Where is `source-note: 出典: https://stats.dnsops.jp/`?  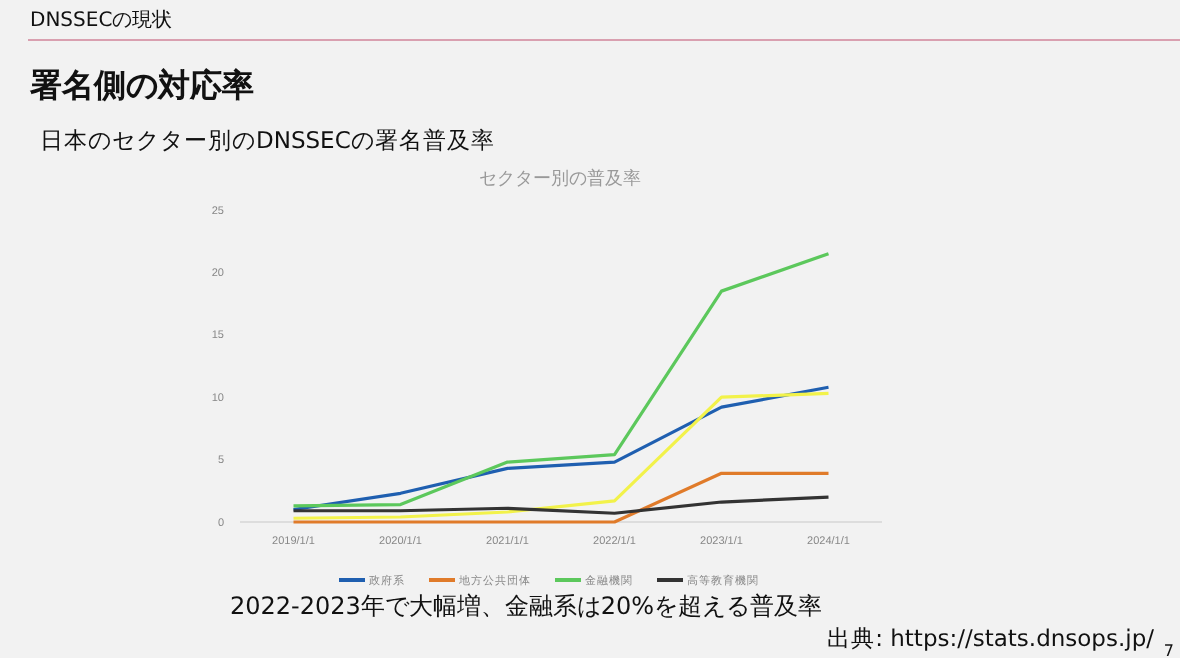
source-note: 出典: https://stats.dnsops.jp/ is located at coordinates (991, 638).